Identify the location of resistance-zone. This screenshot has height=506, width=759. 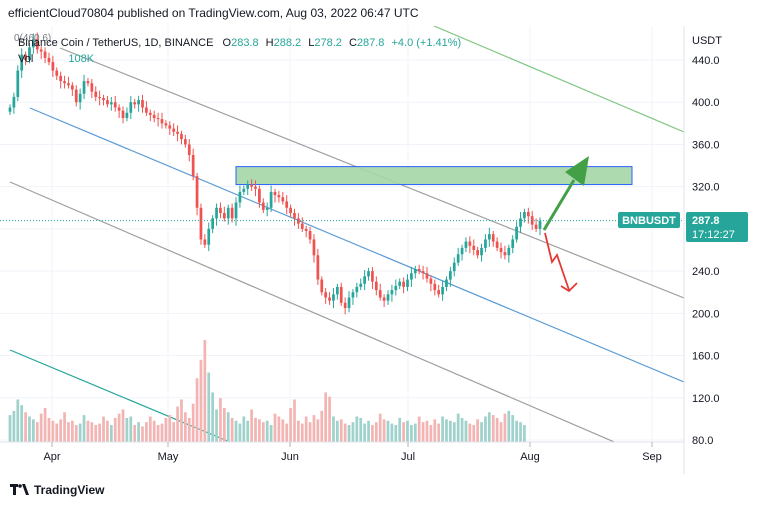
(434, 176).